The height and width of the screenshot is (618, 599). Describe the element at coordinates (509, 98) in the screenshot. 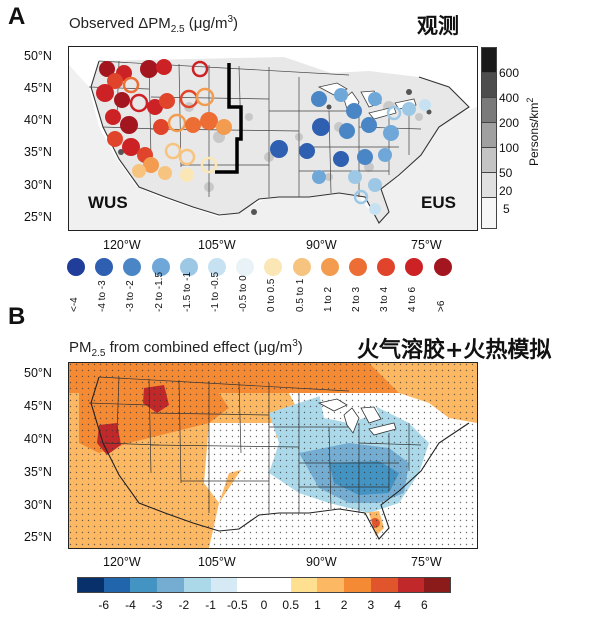

I see `density-tick: 400` at that location.